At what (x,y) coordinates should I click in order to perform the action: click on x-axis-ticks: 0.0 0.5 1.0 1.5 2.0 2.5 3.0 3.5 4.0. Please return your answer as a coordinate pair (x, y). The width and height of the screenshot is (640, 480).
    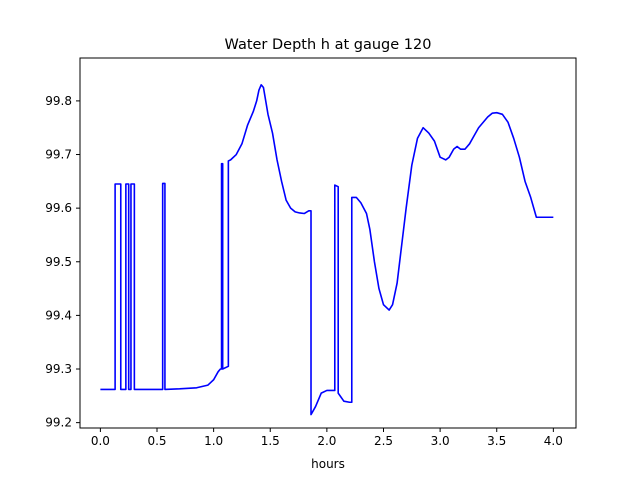
    Looking at the image, I should click on (327, 438).